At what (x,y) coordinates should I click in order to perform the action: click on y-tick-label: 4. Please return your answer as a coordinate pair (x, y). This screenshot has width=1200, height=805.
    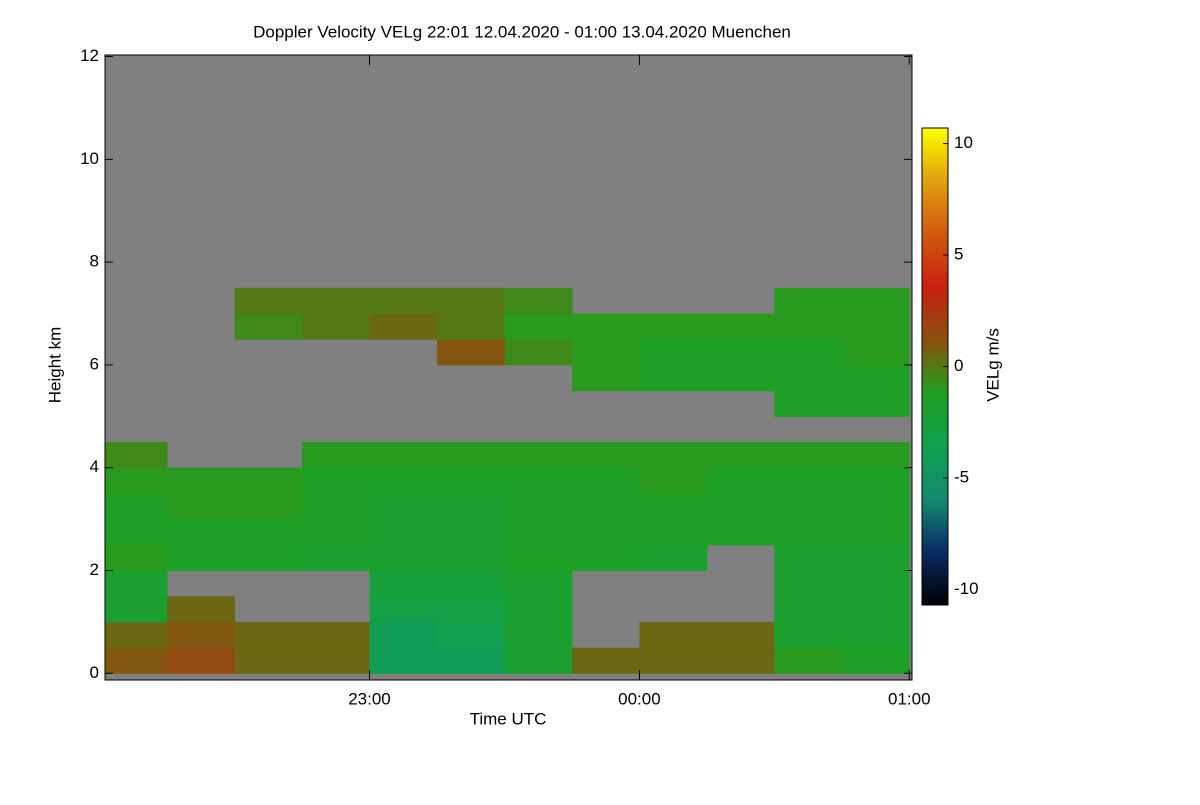
    Looking at the image, I should click on (94, 466).